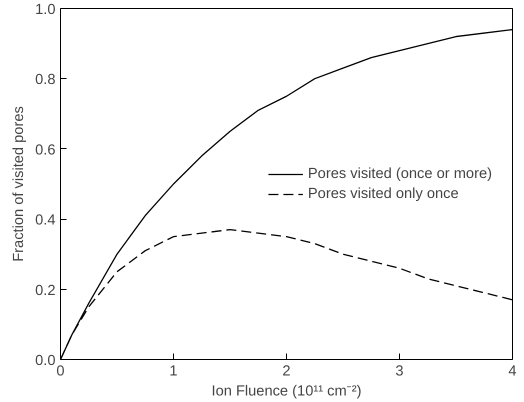  I want to click on y-tick-label: 0.4, so click(45, 220).